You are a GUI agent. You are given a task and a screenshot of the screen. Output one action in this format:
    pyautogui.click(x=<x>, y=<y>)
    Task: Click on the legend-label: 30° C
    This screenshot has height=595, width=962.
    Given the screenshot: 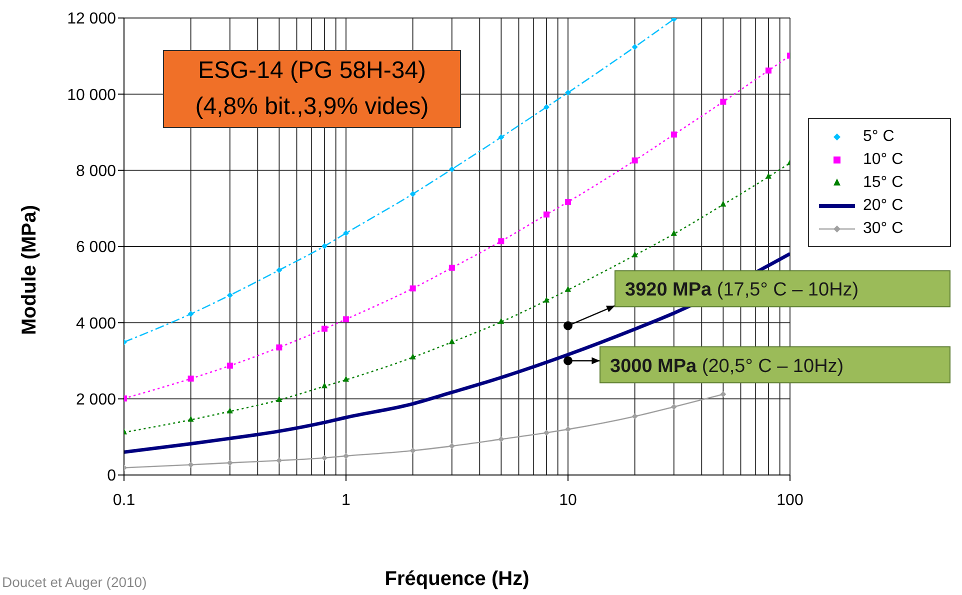 What is the action you would take?
    pyautogui.click(x=883, y=229)
    